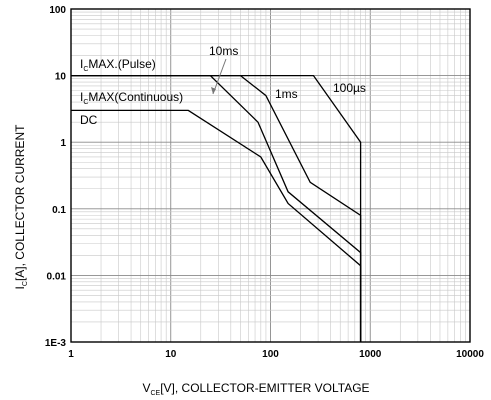  I want to click on ic-max-continuous-label: ICMAX(Continuous), so click(131, 98).